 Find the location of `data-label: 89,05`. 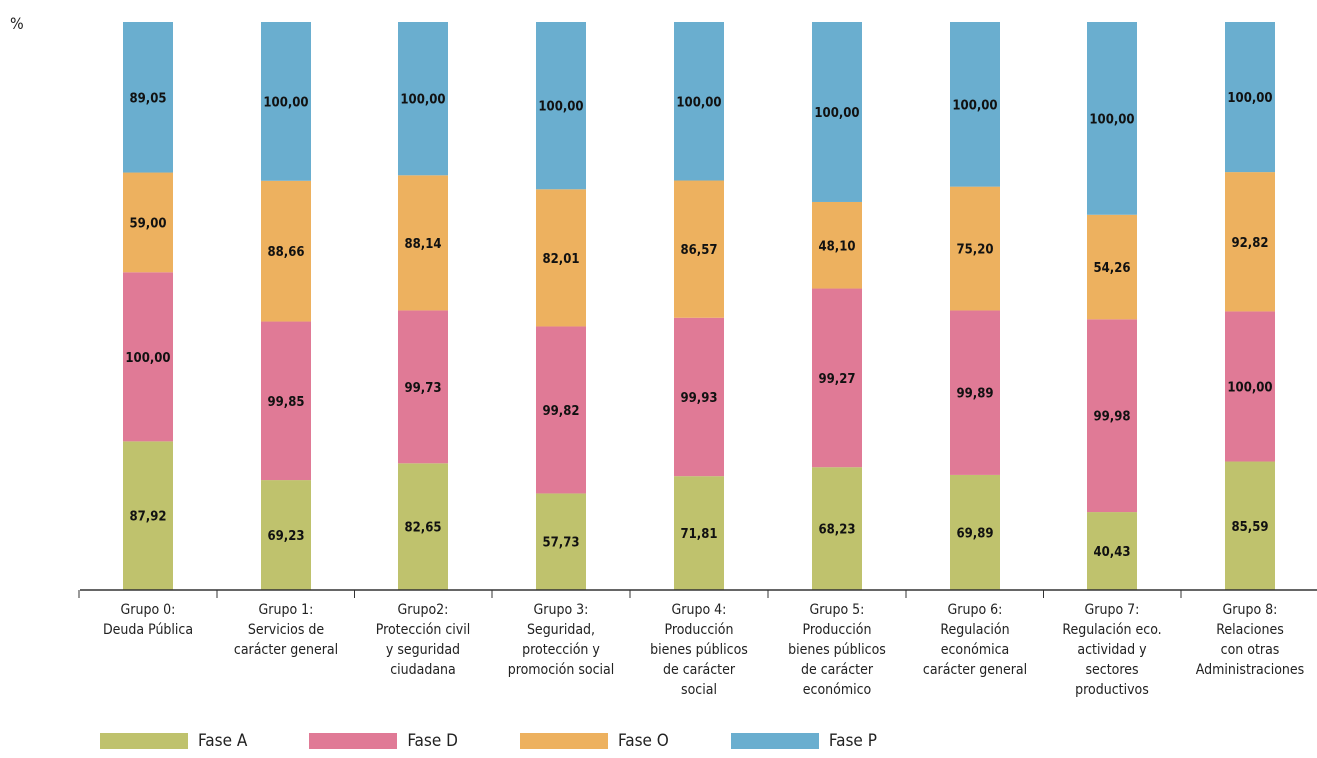

data-label: 89,05 is located at coordinates (148, 98).